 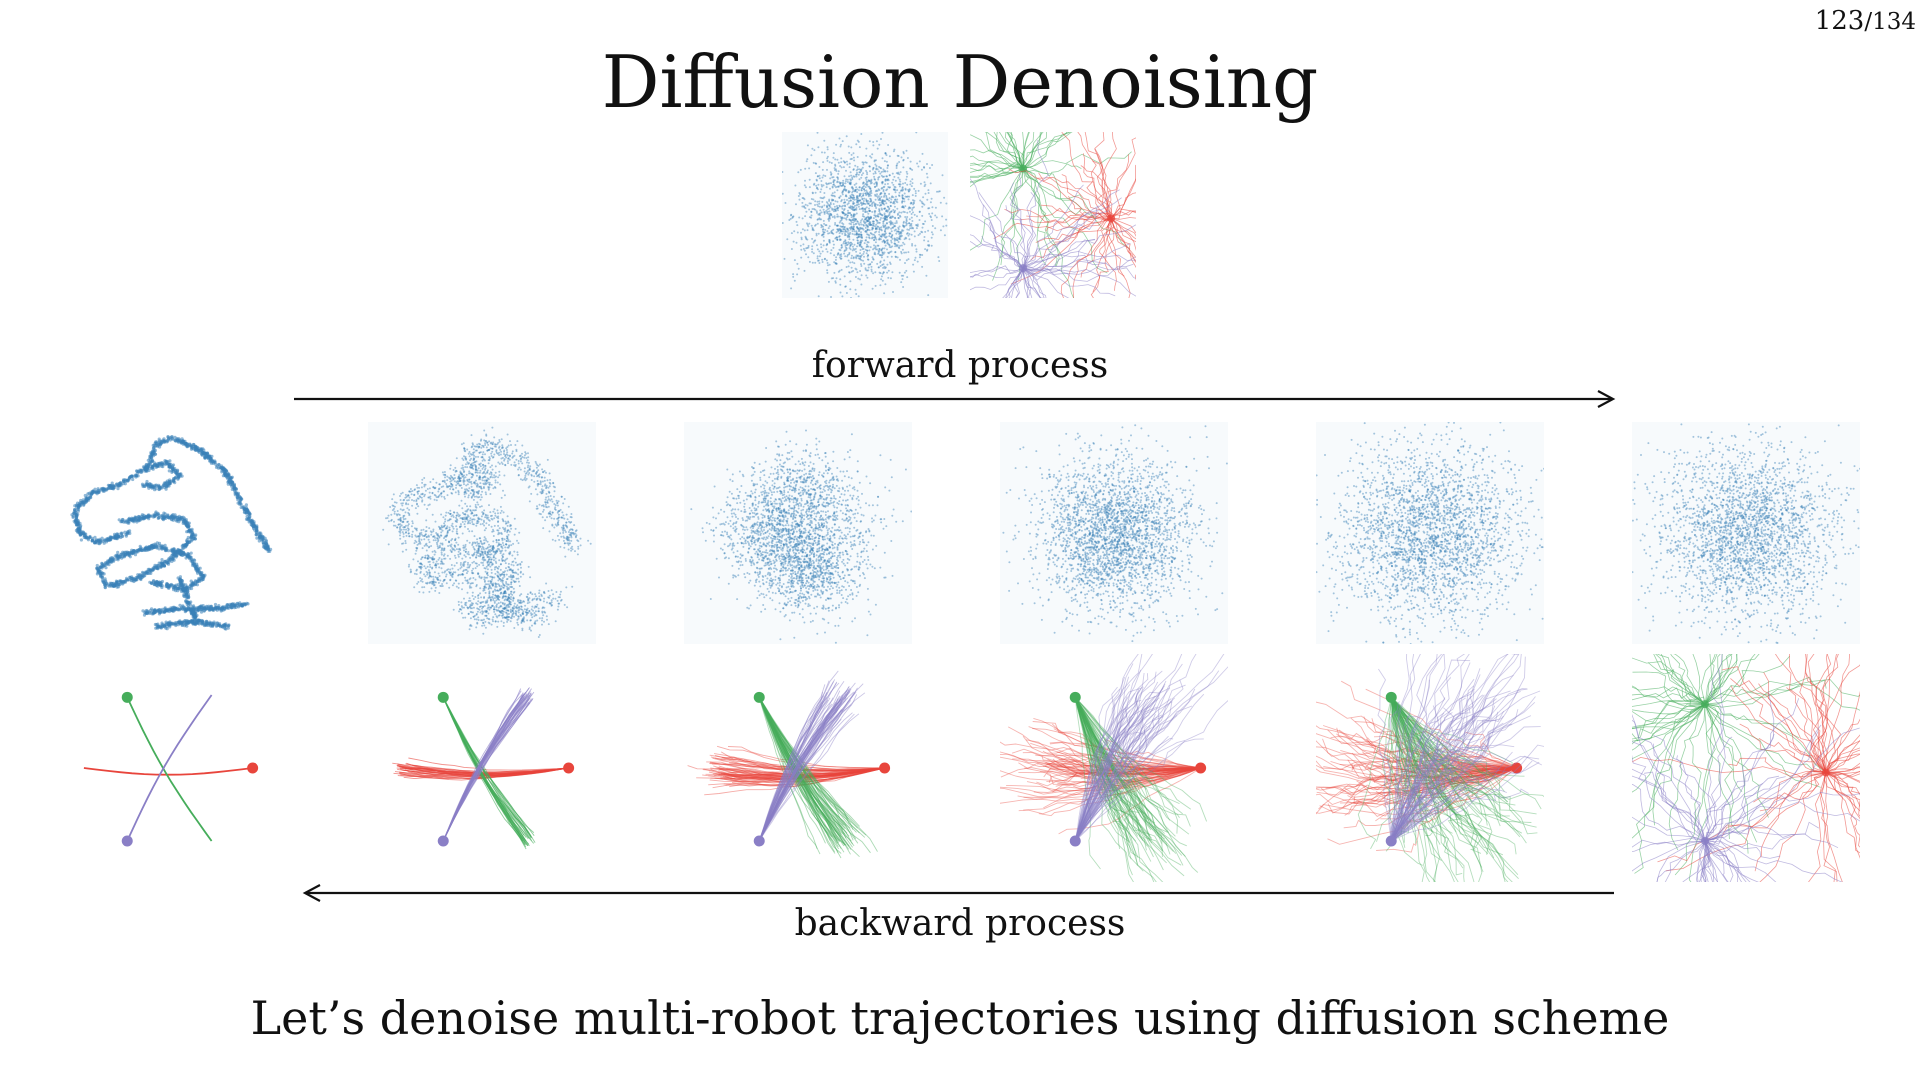 What do you see at coordinates (960, 82) in the screenshot?
I see `slide-title: Diffusion Denoising` at bounding box center [960, 82].